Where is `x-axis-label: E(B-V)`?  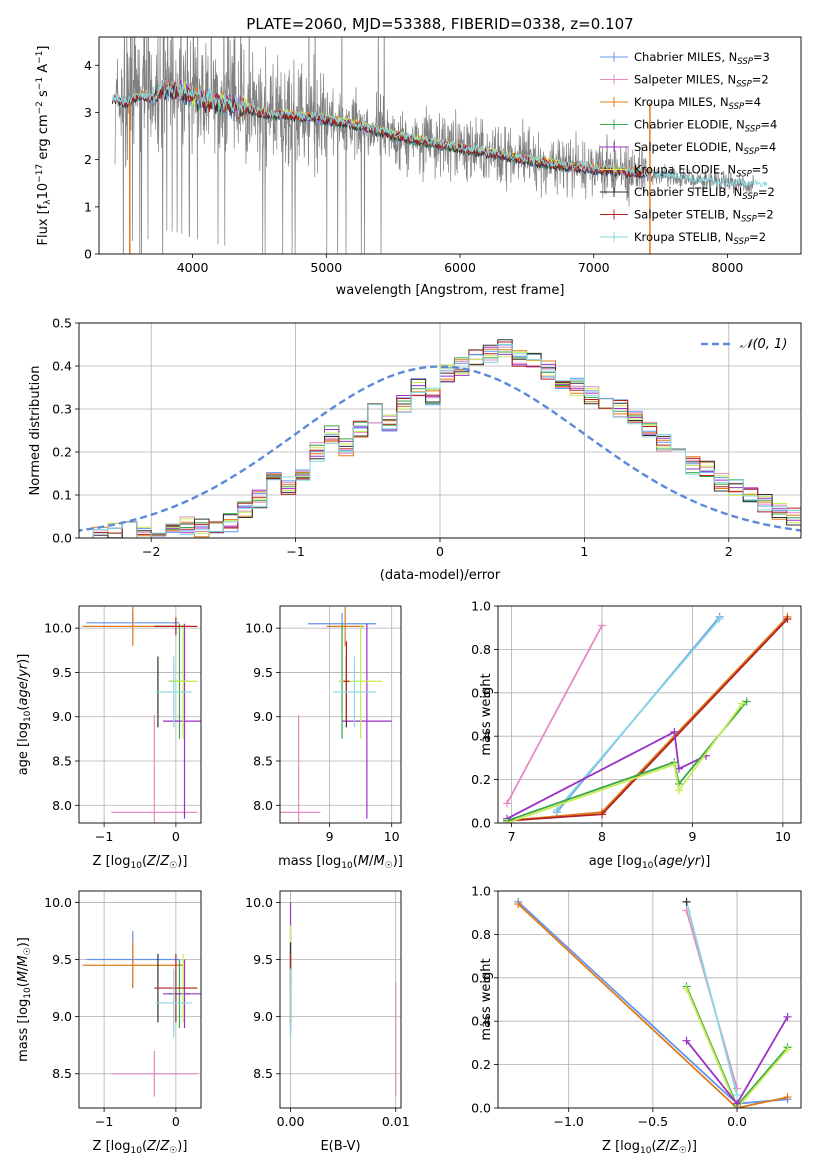 x-axis-label: E(B-V) is located at coordinates (340, 1146).